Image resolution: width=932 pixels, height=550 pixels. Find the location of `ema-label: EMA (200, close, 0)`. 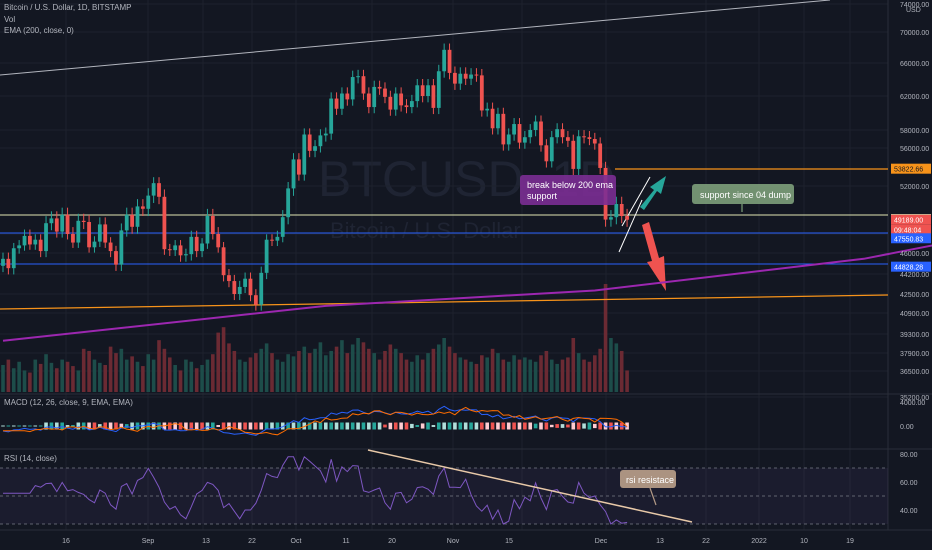

ema-label: EMA (200, close, 0) is located at coordinates (39, 30).